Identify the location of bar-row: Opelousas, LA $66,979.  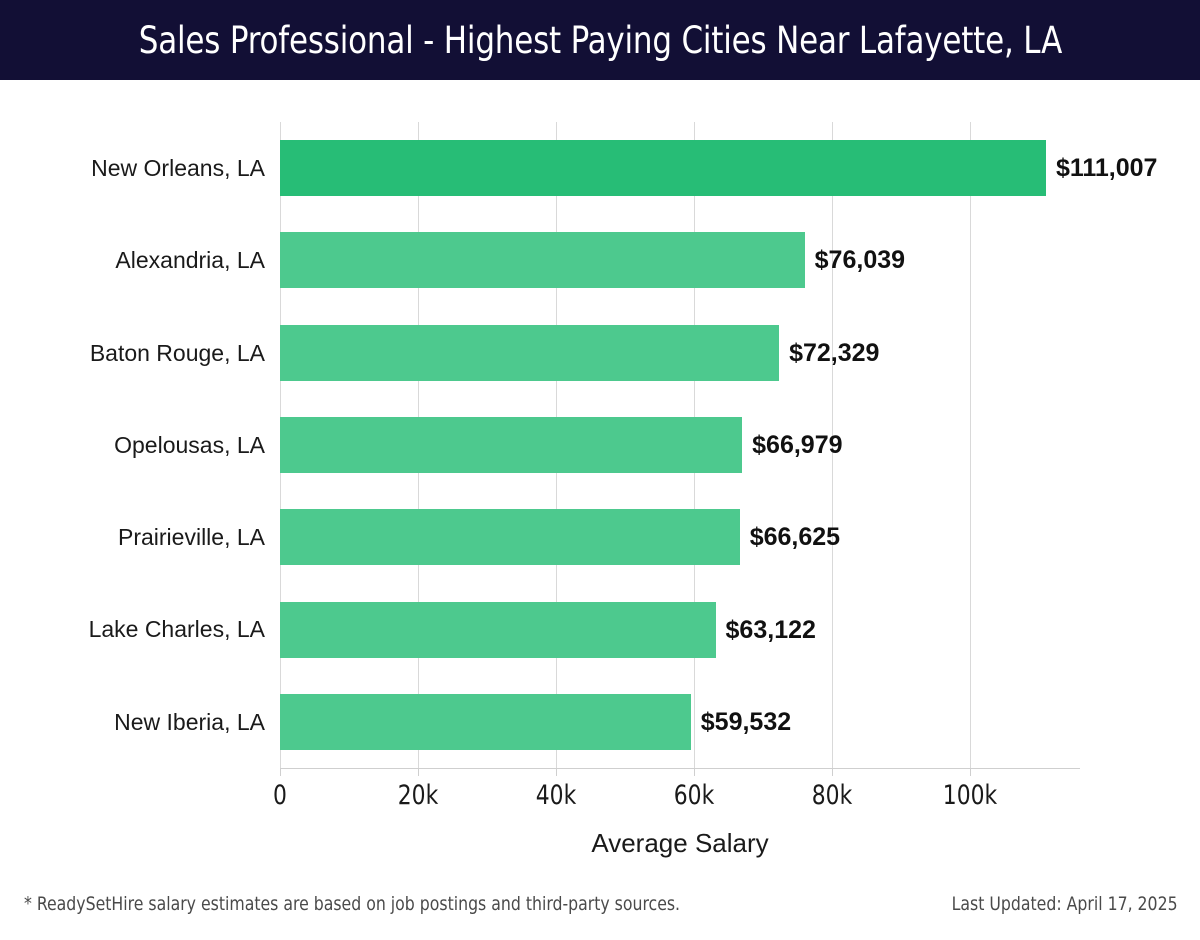
(600, 445).